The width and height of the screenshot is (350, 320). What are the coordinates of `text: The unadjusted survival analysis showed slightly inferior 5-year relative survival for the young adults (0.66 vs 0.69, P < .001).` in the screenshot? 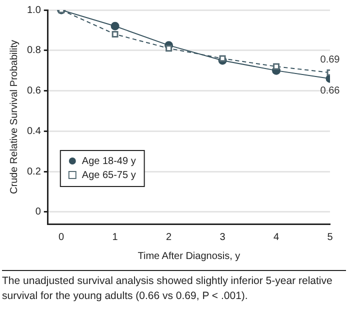 It's located at (174, 287).